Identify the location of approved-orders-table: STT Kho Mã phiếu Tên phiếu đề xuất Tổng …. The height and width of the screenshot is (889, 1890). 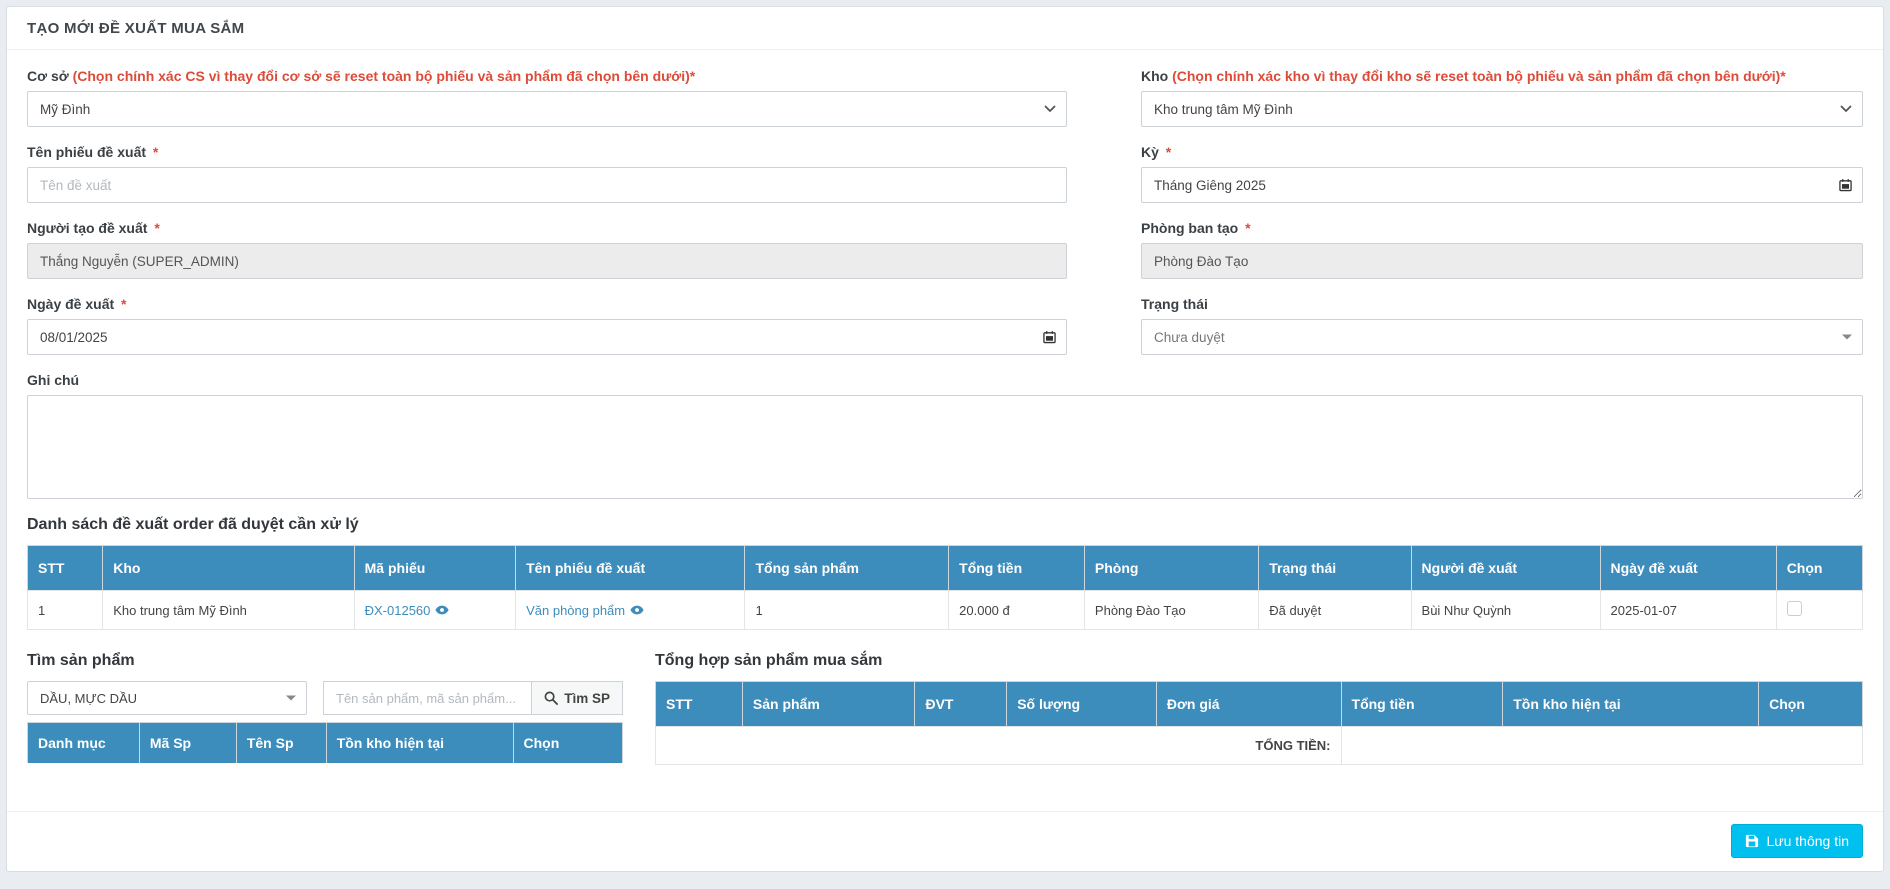
(945, 587).